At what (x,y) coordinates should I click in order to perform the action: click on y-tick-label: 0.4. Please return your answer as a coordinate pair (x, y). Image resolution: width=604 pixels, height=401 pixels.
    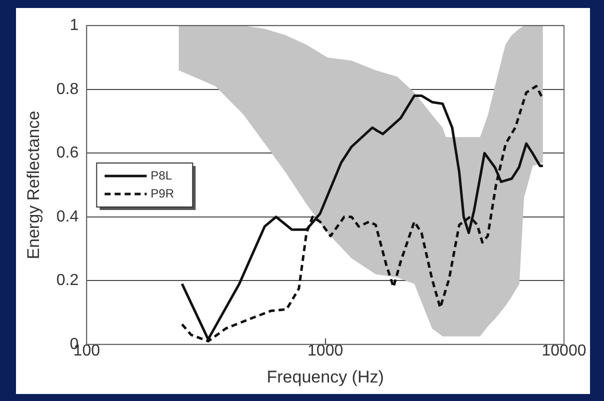
    Looking at the image, I should click on (67, 217).